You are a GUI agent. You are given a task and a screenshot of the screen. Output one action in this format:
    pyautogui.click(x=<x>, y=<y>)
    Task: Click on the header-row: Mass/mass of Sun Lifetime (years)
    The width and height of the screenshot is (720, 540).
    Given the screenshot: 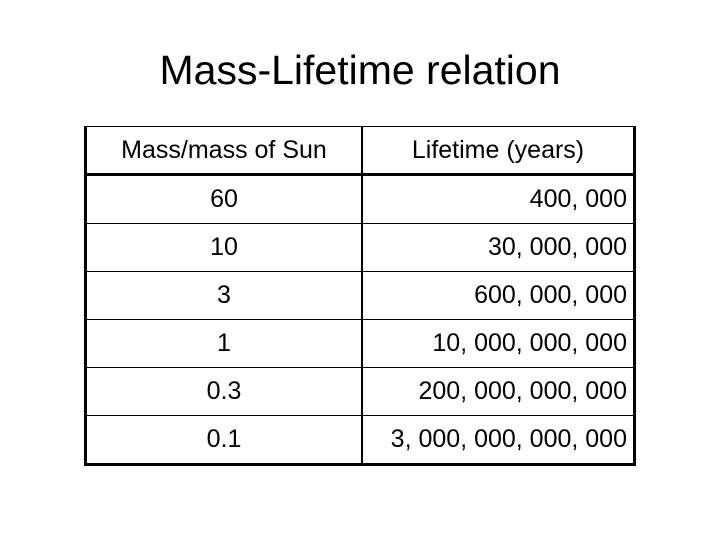 What is the action you would take?
    pyautogui.click(x=360, y=151)
    